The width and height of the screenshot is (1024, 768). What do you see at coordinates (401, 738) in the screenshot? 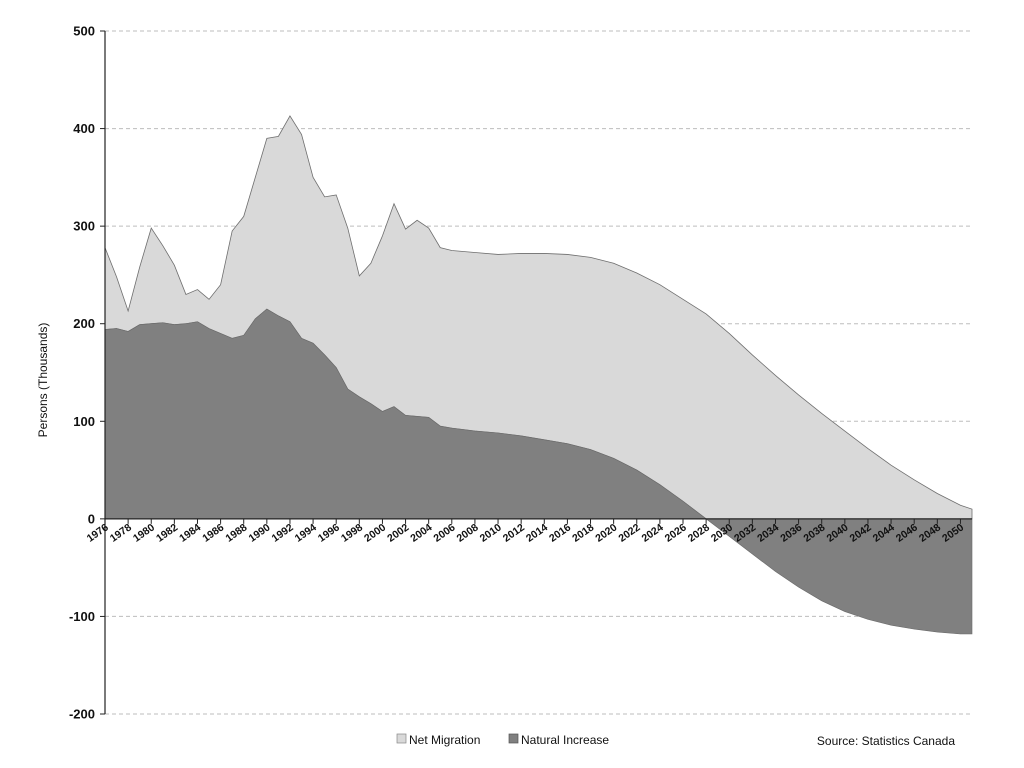
I see `legend-swatch-net-migration` at bounding box center [401, 738].